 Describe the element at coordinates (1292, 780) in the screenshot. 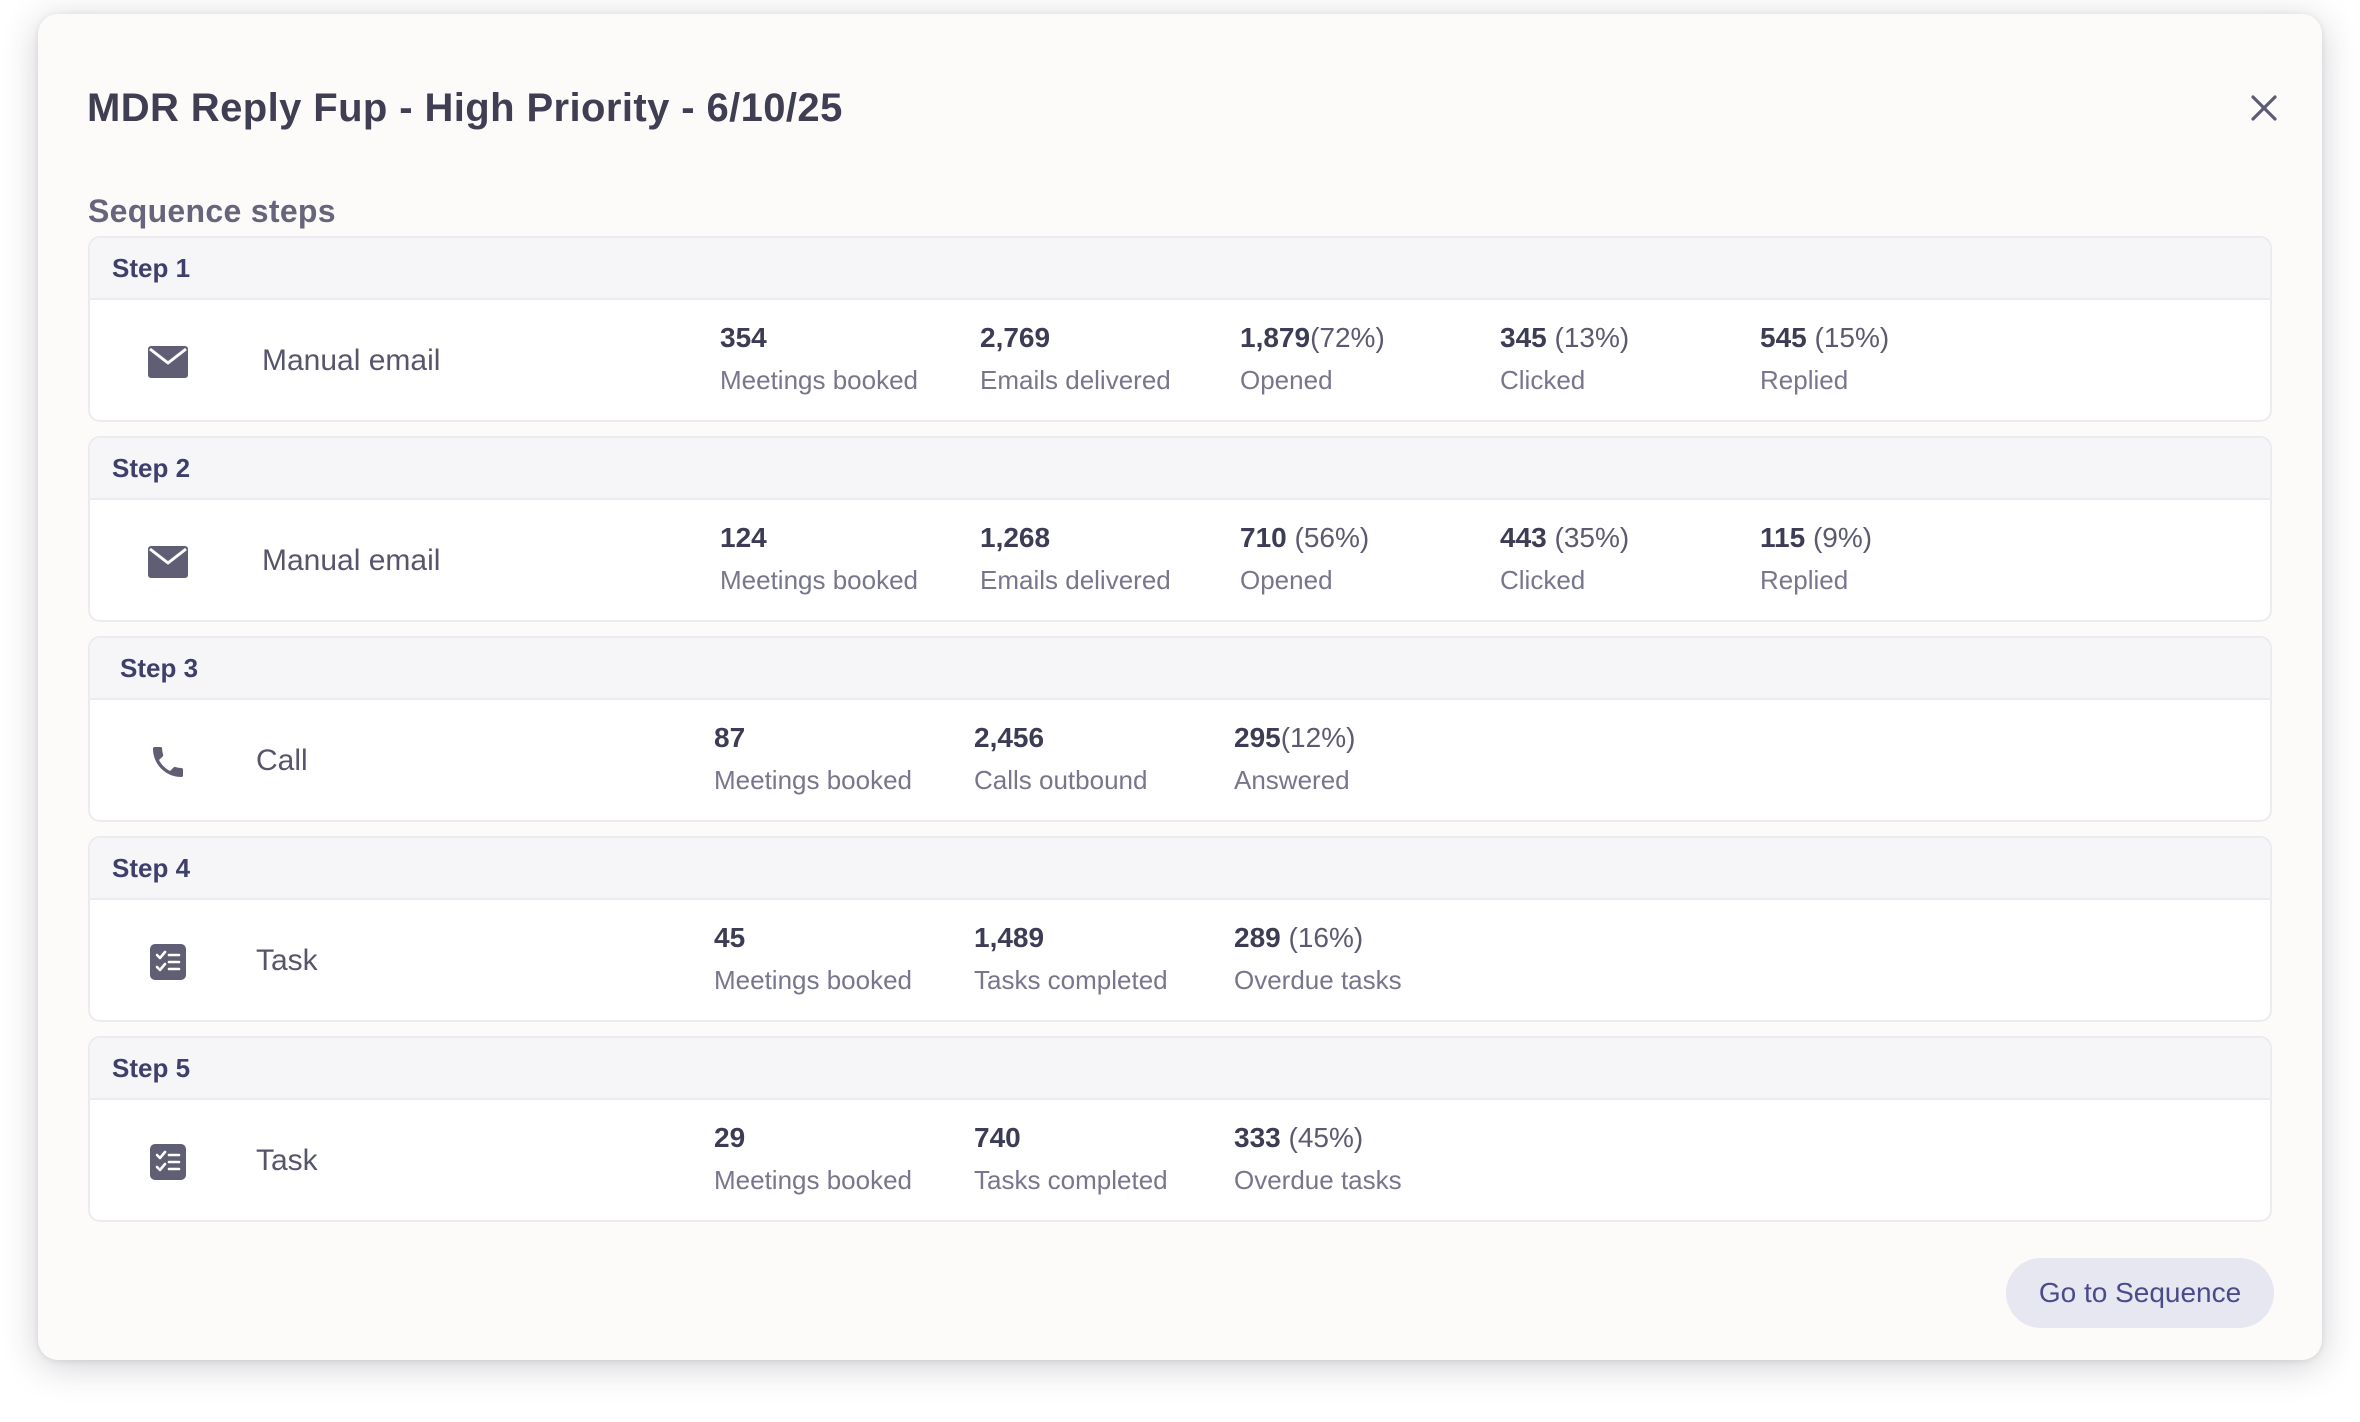

I see `metric-label: Answered` at that location.